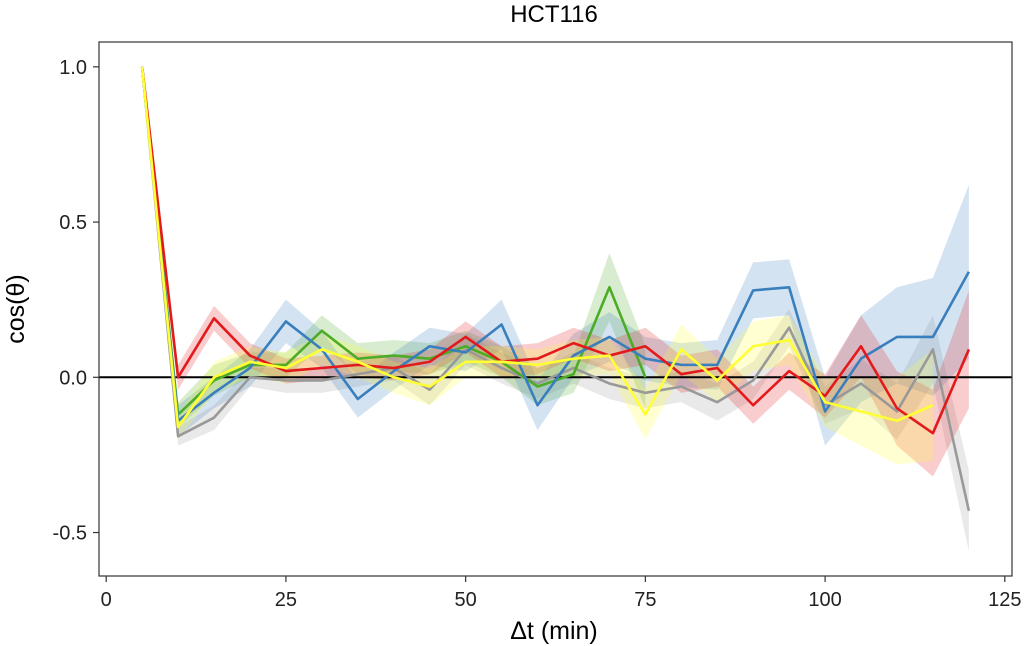 This screenshot has height=646, width=1028. Describe the element at coordinates (554, 631) in the screenshot. I see `x-axis-label: Δt (min)` at that location.